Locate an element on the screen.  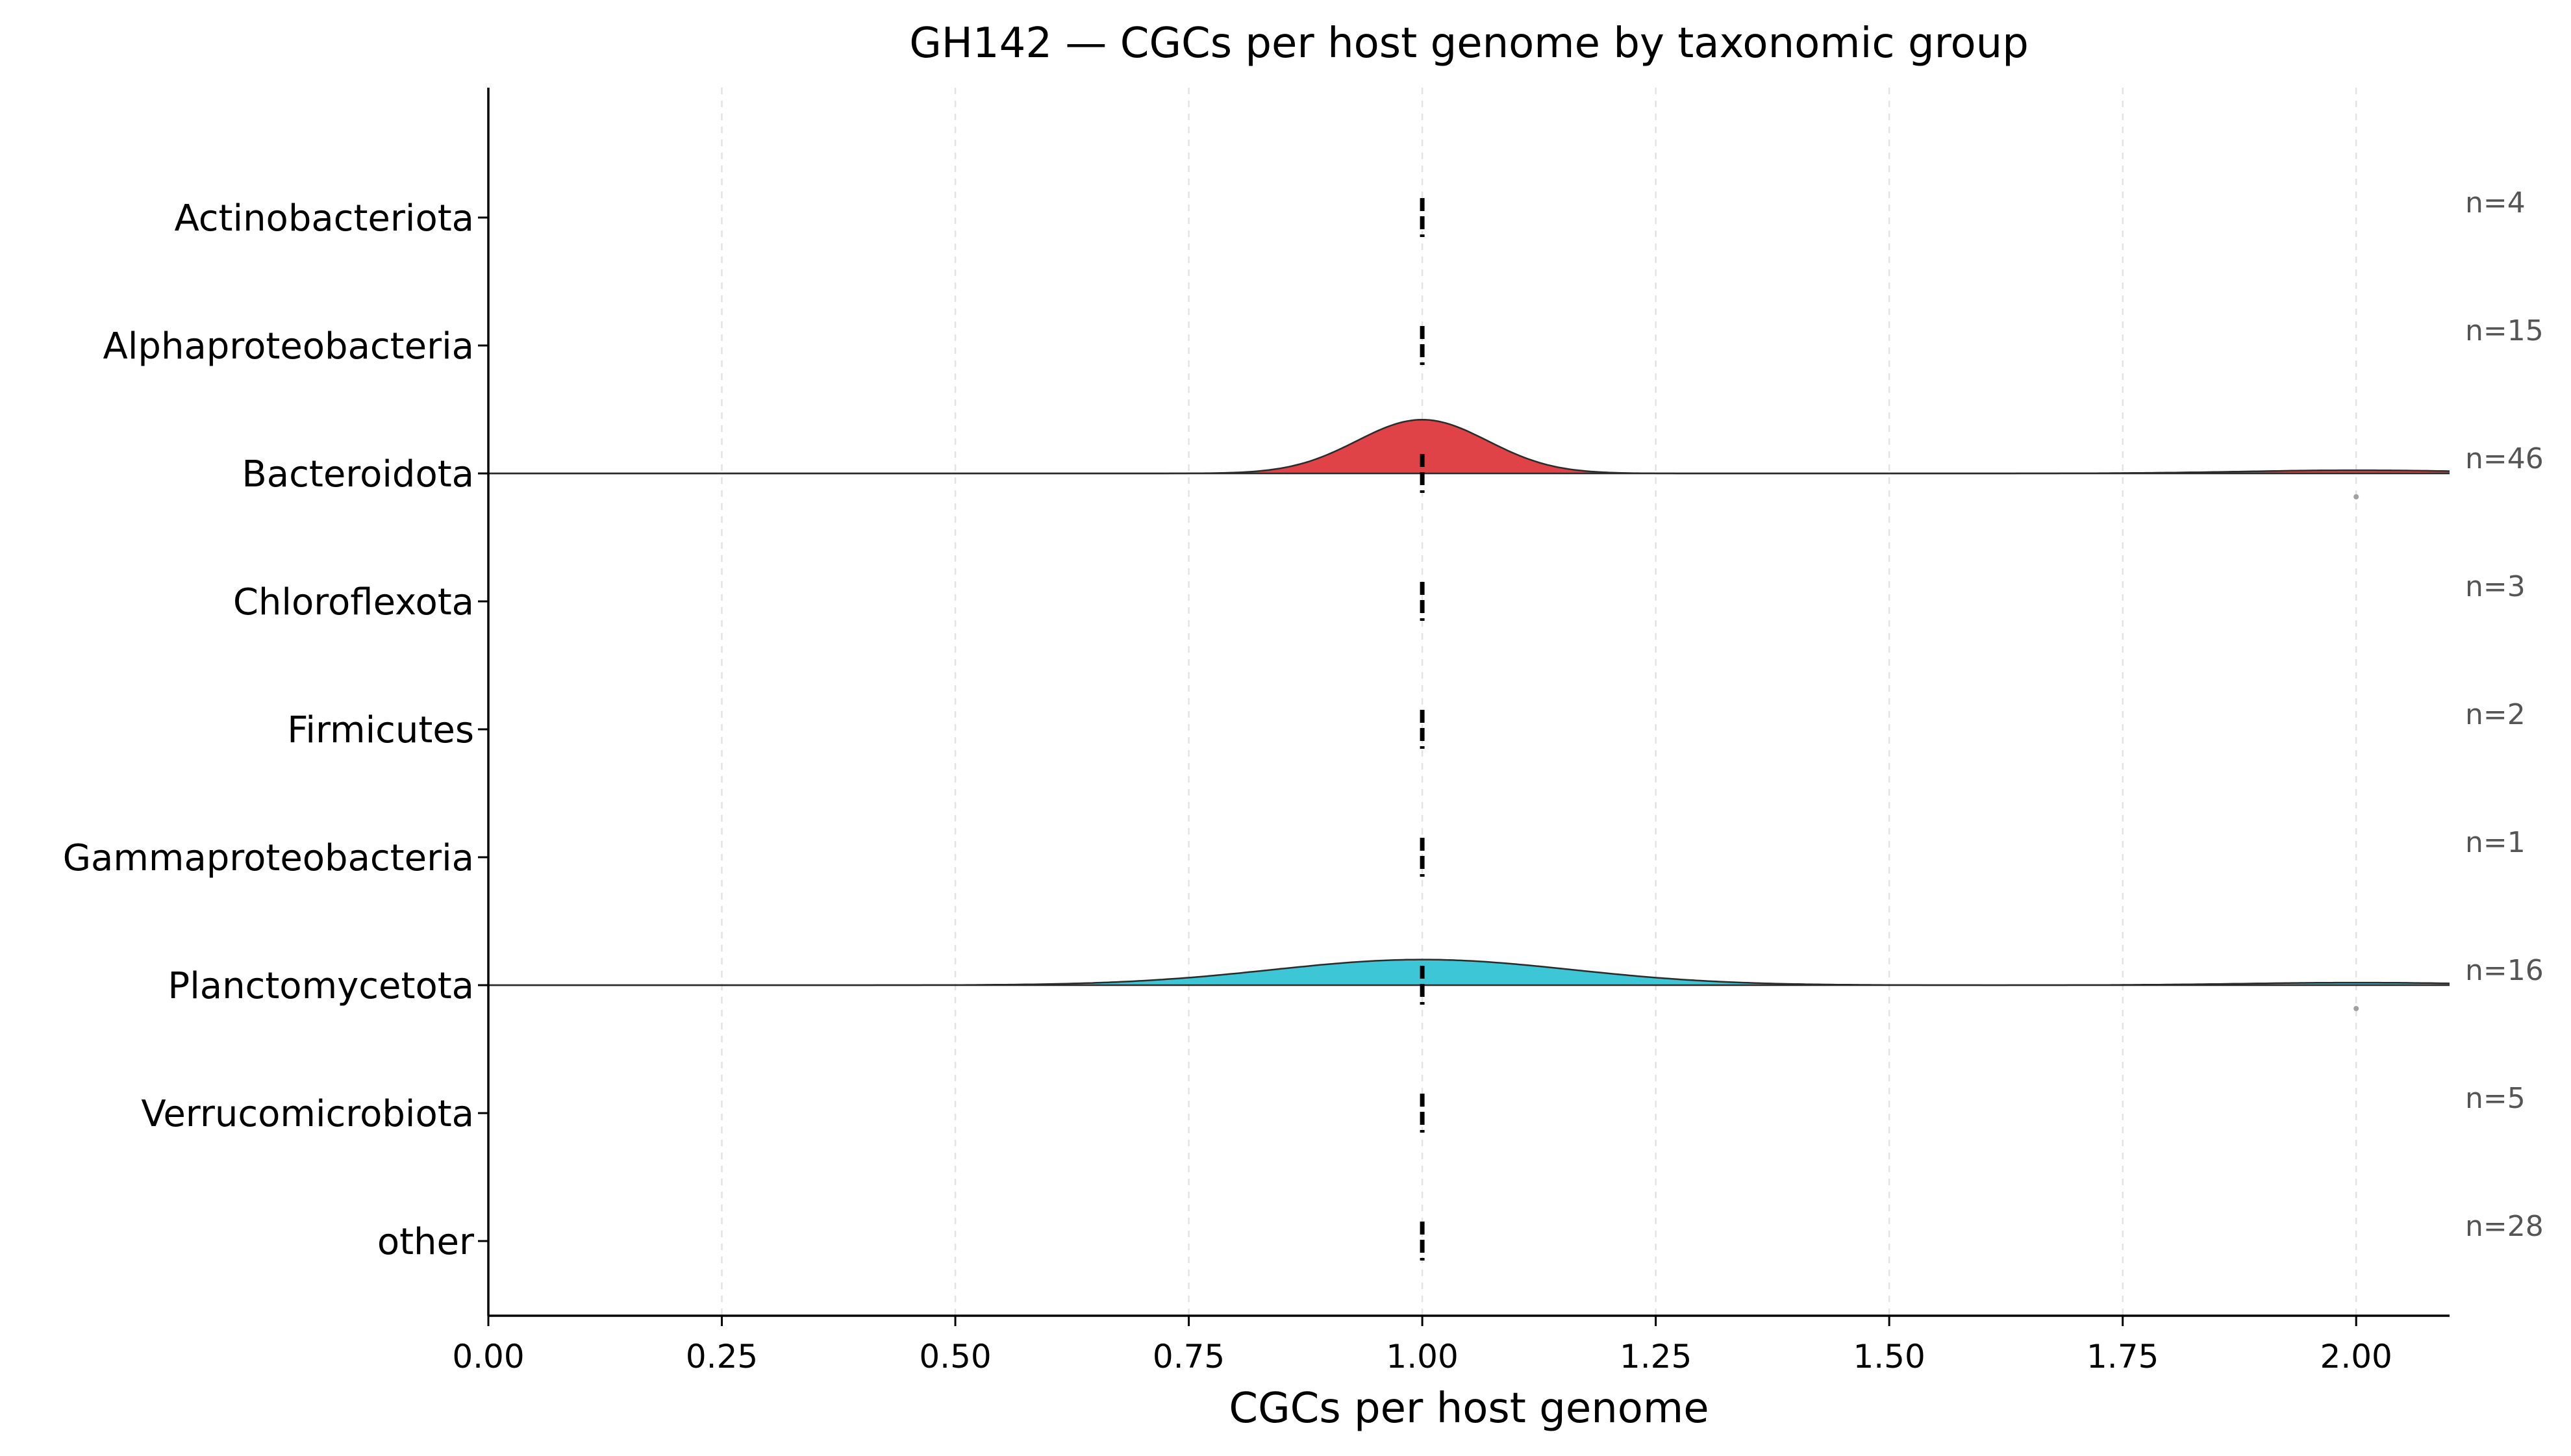
x-tick-label: 2.00 is located at coordinates (2356, 1356).